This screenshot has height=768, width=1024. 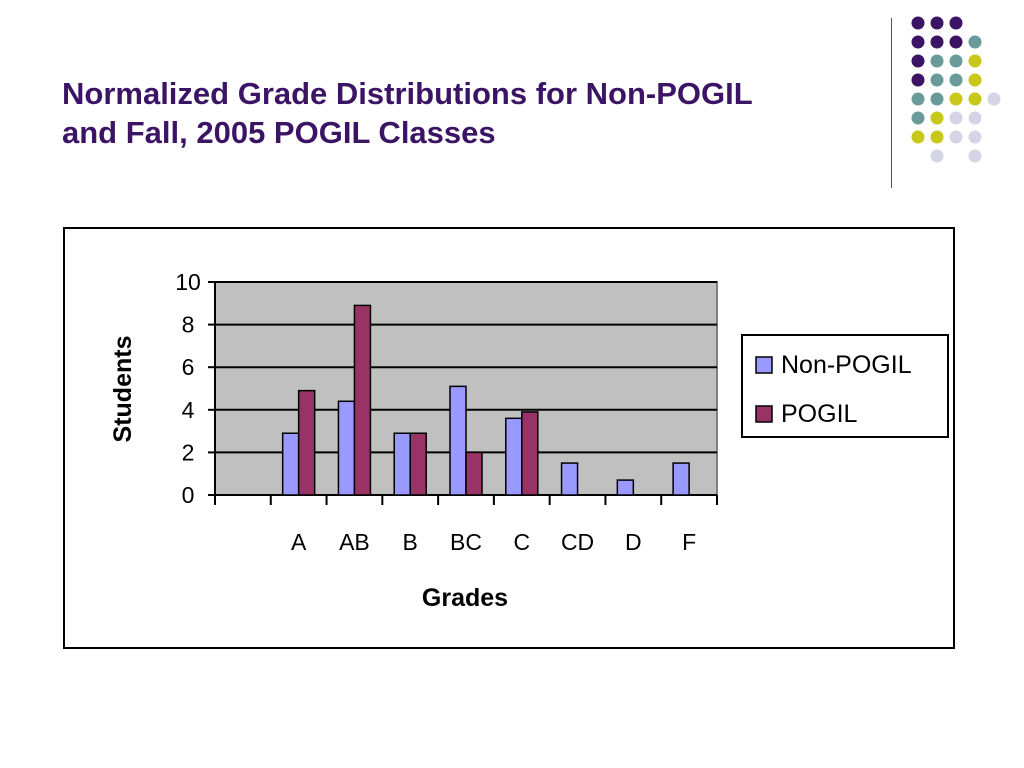 I want to click on legend: Non-POGIL POGIL, so click(x=845, y=386).